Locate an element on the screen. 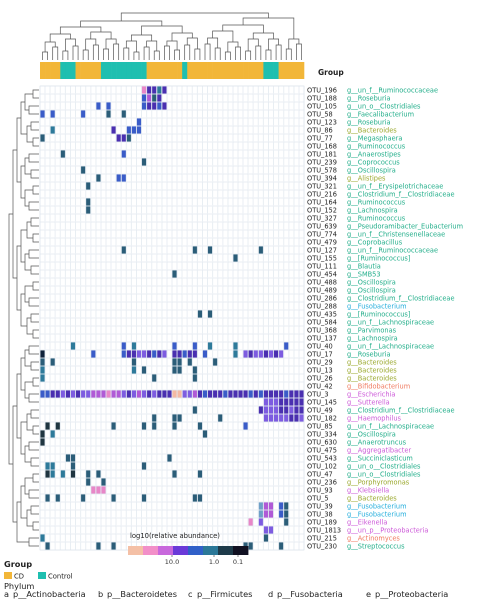 This screenshot has height=599, width=486. group-header: Group is located at coordinates (331, 72).